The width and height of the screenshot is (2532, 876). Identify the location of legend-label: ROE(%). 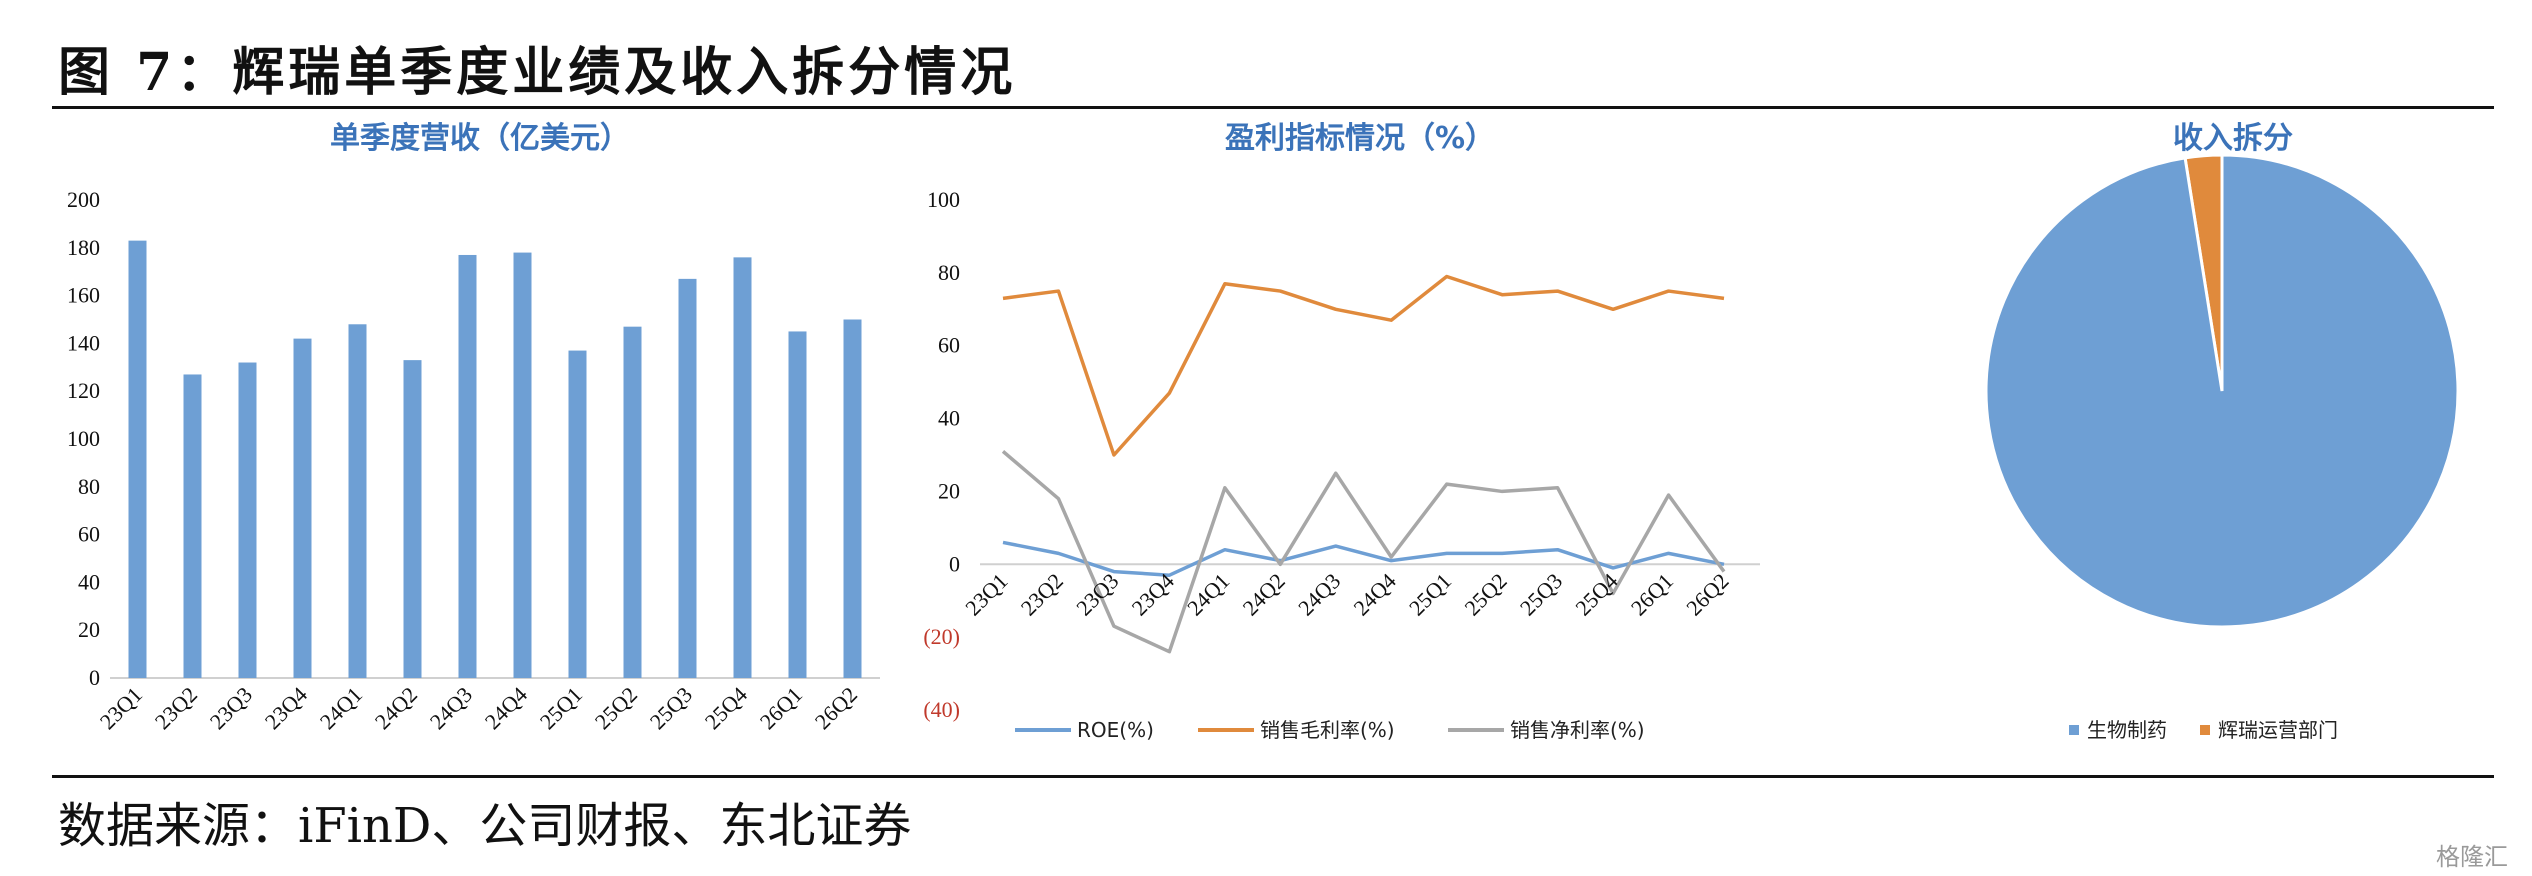
(1115, 730).